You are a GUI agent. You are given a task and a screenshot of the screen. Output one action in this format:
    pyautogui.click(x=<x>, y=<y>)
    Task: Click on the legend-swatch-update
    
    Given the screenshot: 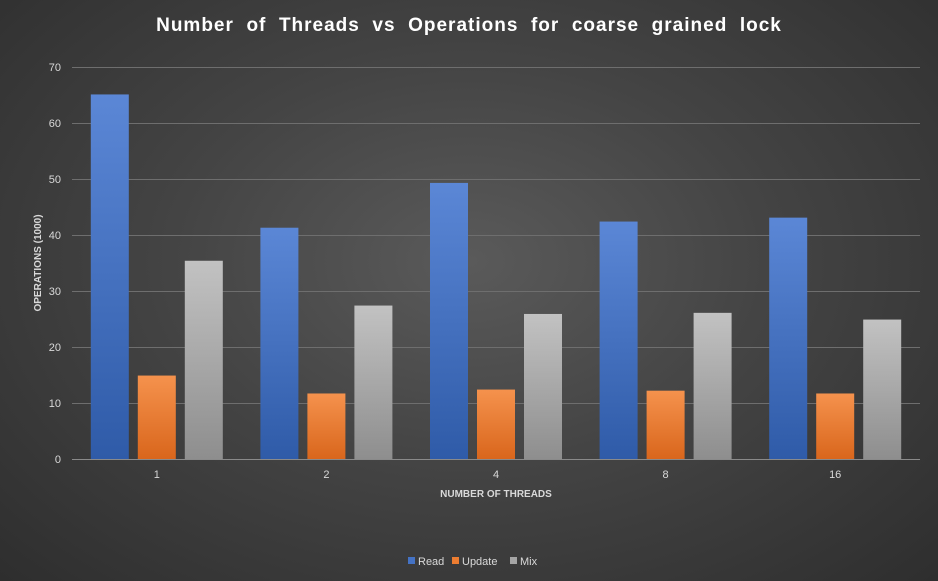 What is the action you would take?
    pyautogui.click(x=455, y=560)
    